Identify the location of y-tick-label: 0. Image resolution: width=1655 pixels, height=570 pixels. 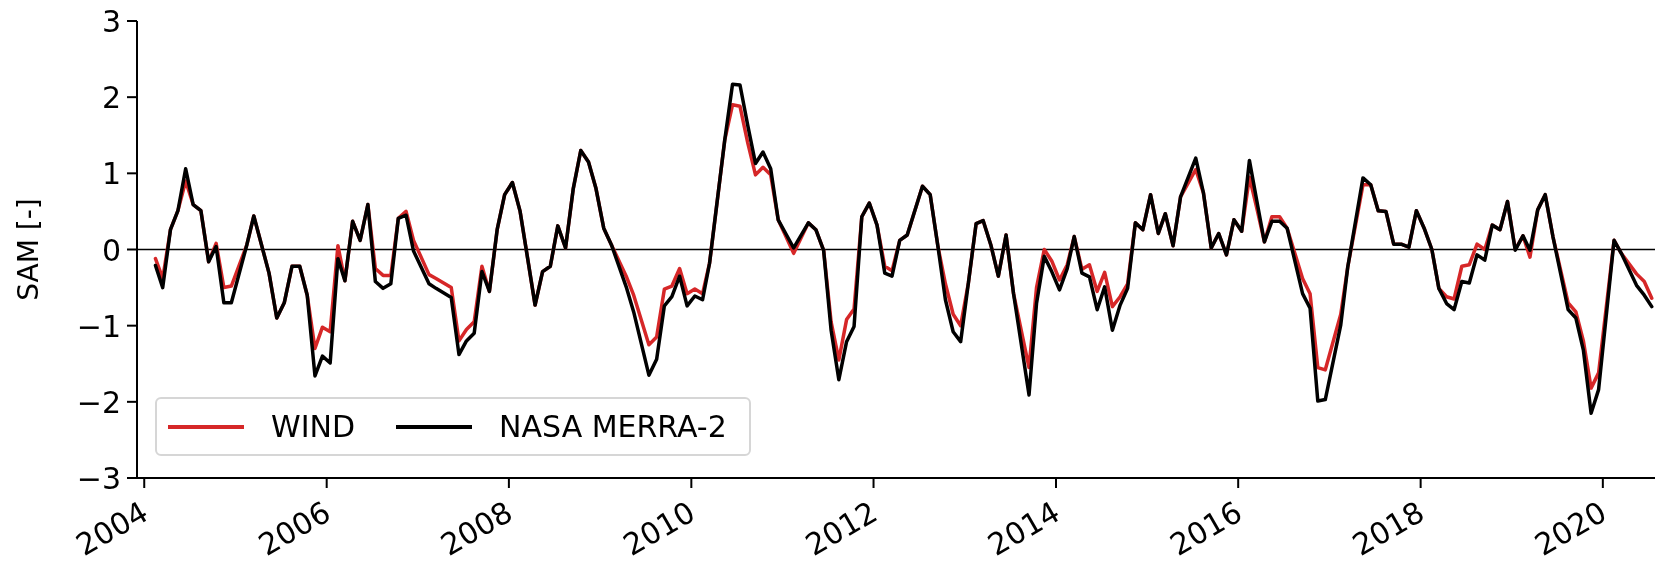
(111, 250).